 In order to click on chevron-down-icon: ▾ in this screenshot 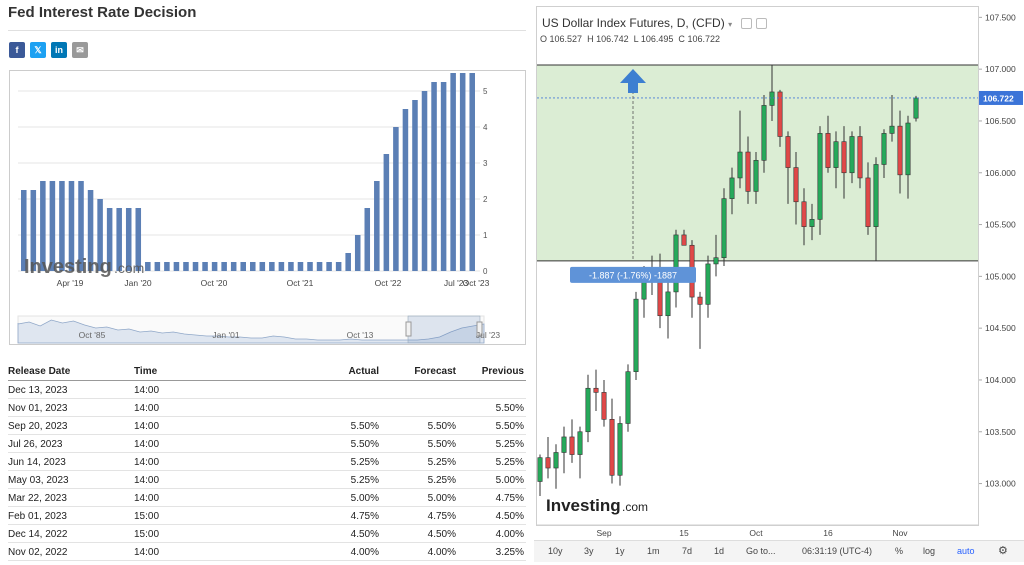, I will do `click(730, 24)`.